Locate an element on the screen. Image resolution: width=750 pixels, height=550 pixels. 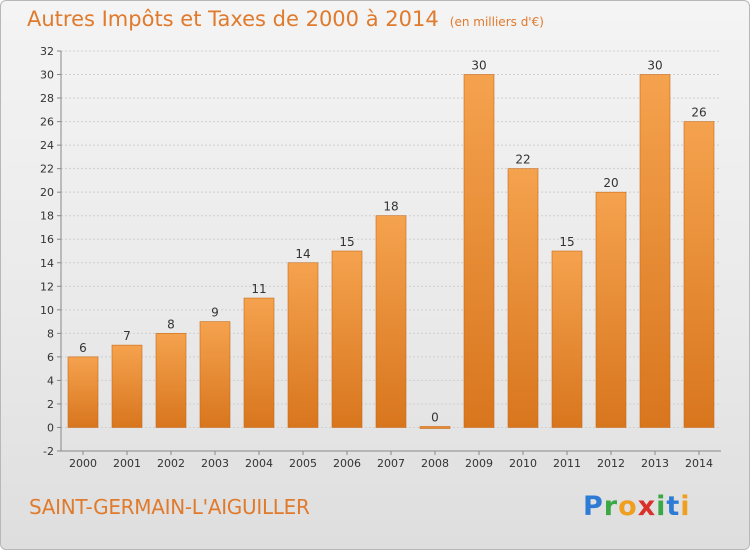
x-tick-label: 2005 is located at coordinates (303, 463).